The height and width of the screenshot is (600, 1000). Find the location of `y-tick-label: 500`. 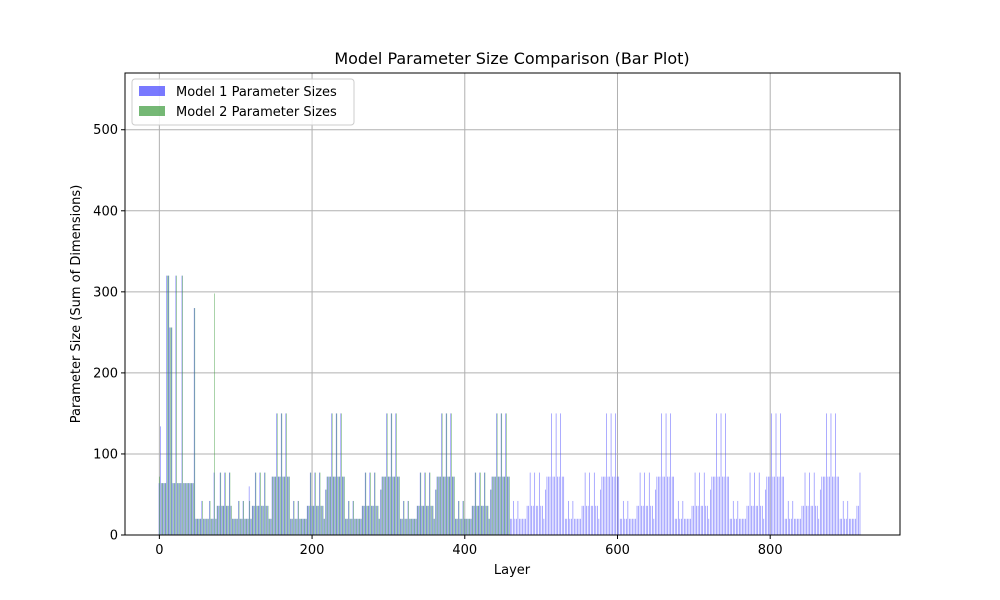

y-tick-label: 500 is located at coordinates (105, 130).